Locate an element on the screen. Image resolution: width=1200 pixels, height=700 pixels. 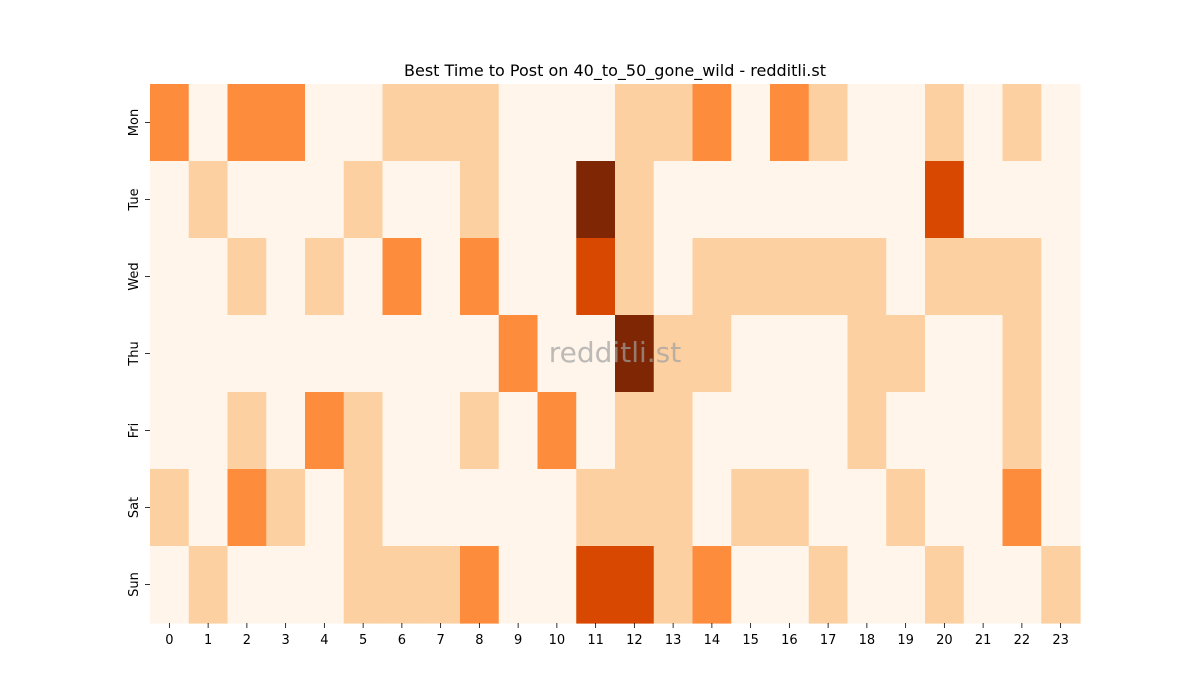
y-tick-label: Sun is located at coordinates (134, 584).